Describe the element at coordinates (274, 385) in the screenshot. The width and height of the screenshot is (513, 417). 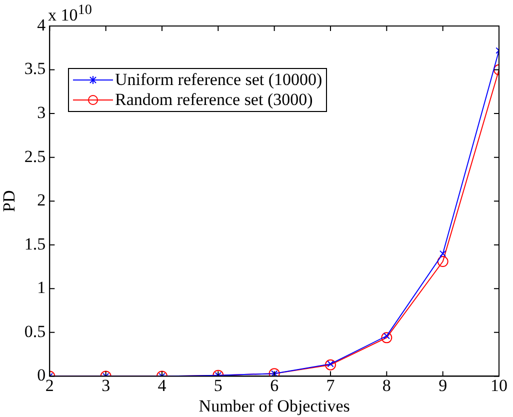
I see `x-tick-label: 6` at that location.